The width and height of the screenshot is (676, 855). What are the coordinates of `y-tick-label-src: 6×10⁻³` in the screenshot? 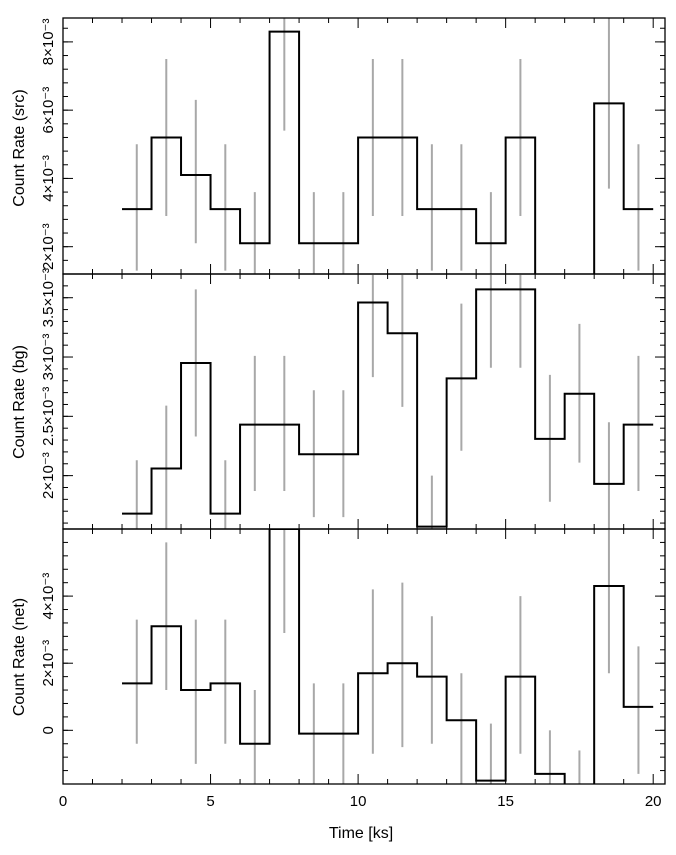 It's located at (48, 110).